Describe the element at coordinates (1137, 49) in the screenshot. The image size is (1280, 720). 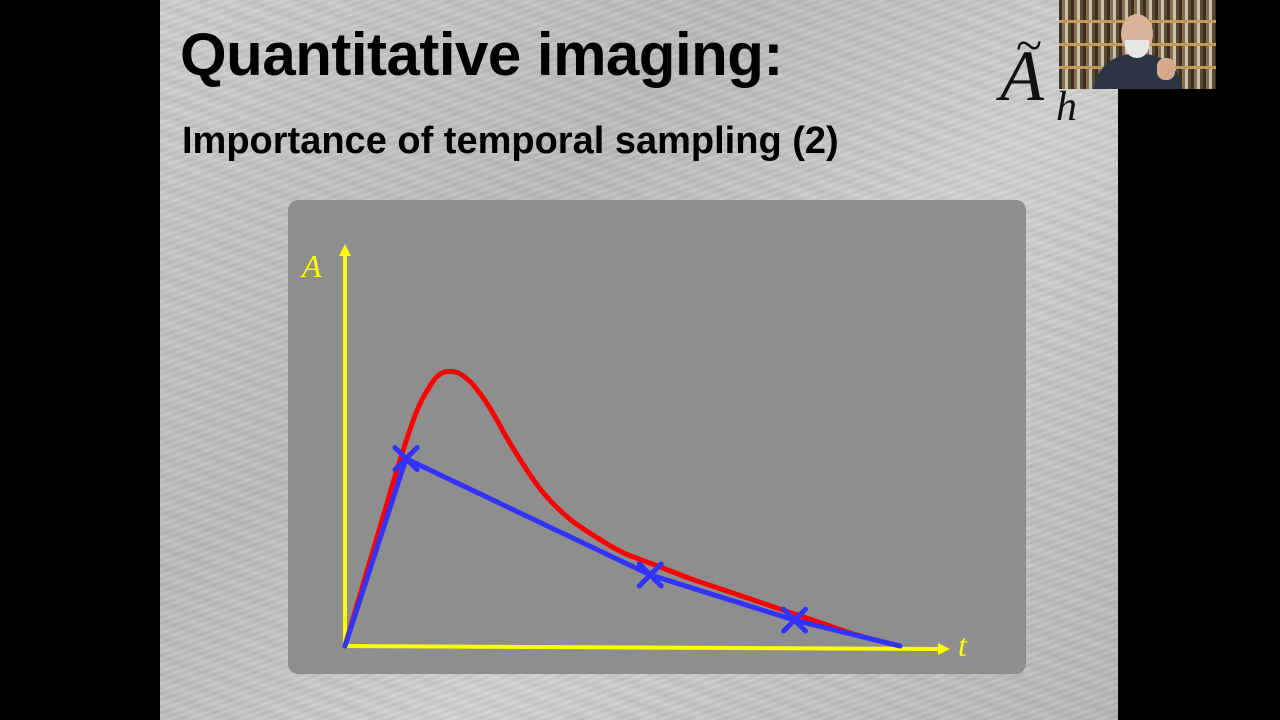
I see `presenter-beard` at that location.